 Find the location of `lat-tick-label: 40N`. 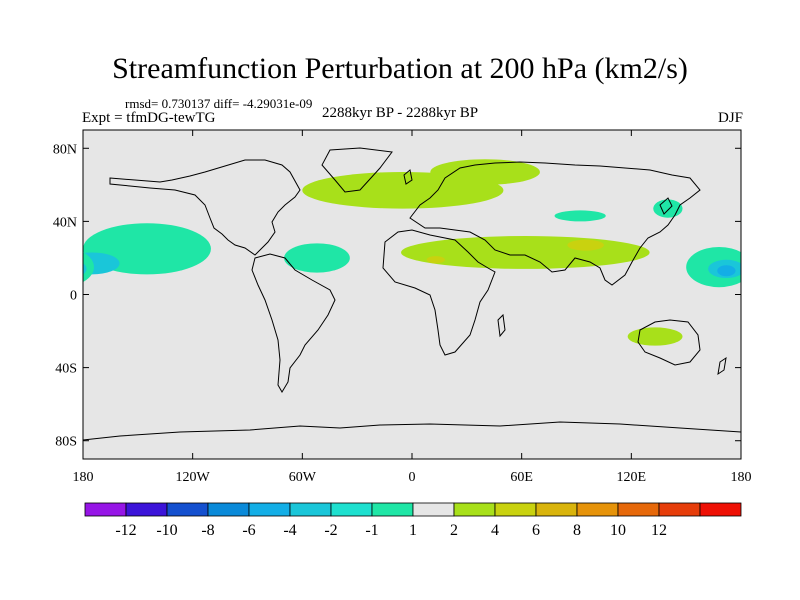

lat-tick-label: 40N is located at coordinates (65, 222).